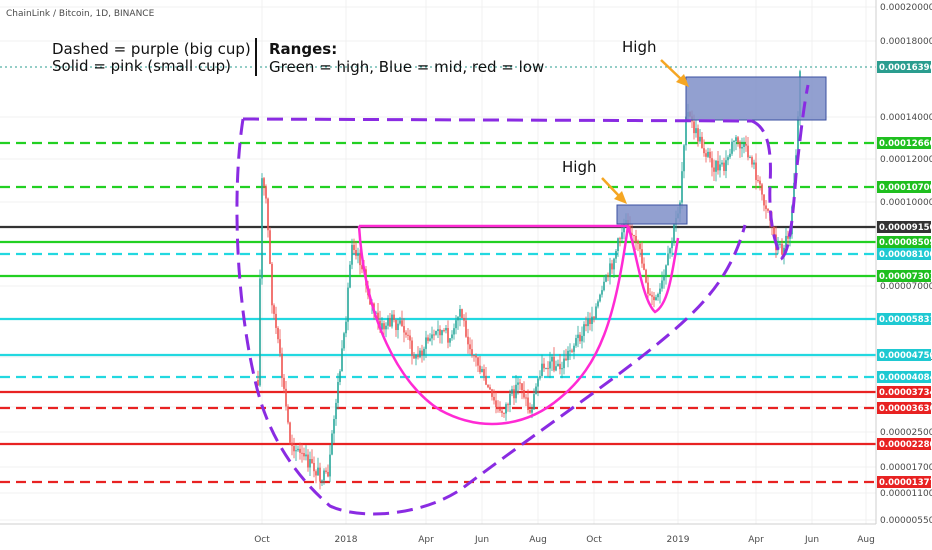  What do you see at coordinates (594, 540) in the screenshot?
I see `x-tick-label: Oct` at bounding box center [594, 540].